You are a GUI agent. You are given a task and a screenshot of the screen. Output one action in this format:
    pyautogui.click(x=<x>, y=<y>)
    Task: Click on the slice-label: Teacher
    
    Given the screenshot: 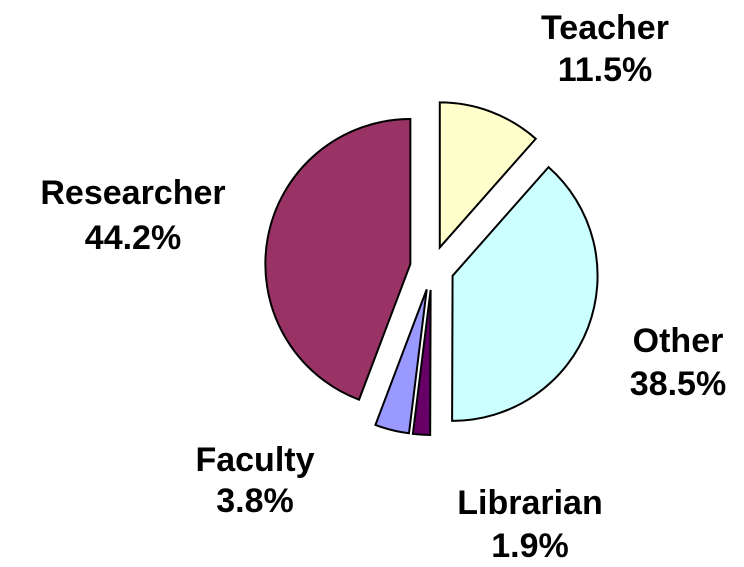 What is the action you would take?
    pyautogui.click(x=605, y=28)
    